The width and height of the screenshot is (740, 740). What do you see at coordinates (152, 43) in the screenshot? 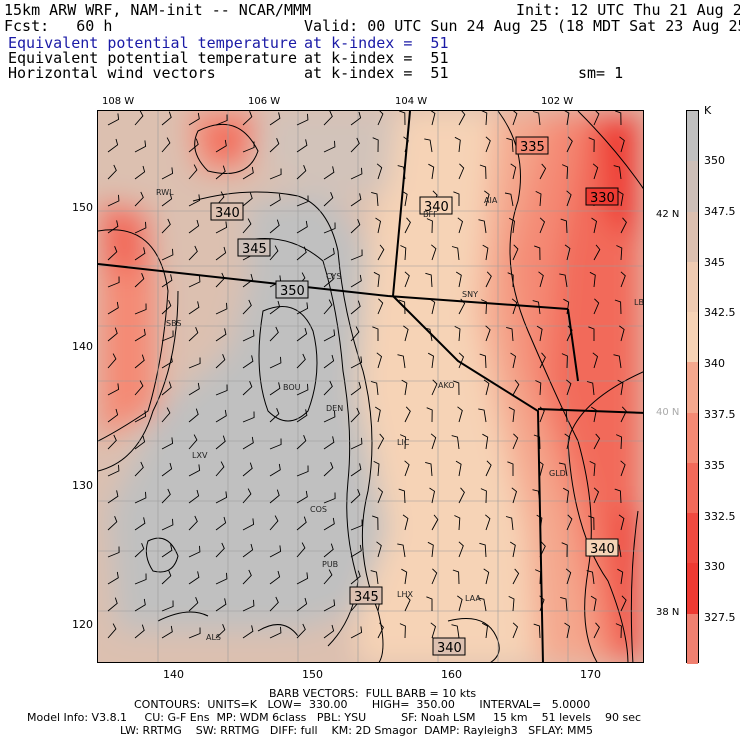
I see `field1-name: Equivalent potential temperature` at bounding box center [152, 43].